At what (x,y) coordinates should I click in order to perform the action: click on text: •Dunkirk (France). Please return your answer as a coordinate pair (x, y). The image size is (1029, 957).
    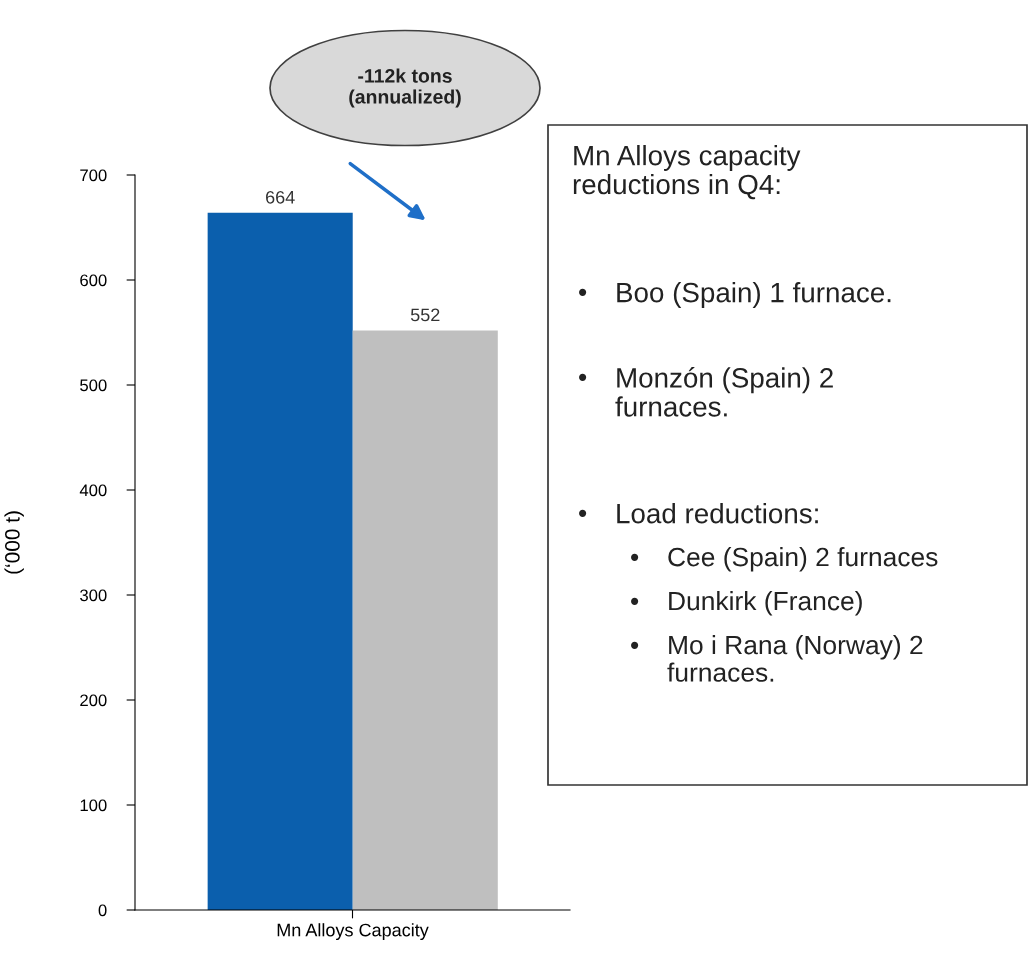
    Looking at the image, I should click on (746, 603).